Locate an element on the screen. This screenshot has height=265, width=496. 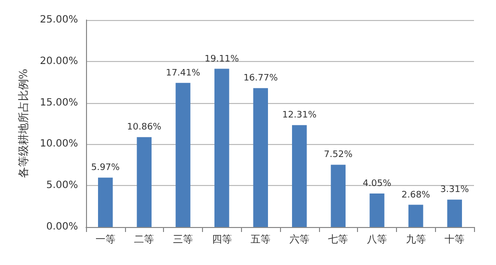
x-tick-label: 六等 is located at coordinates (299, 240).